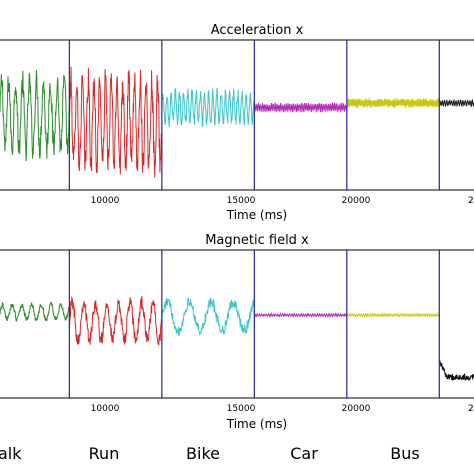 The height and width of the screenshot is (474, 474). I want to click on mode-label-bus: Bus, so click(404, 453).